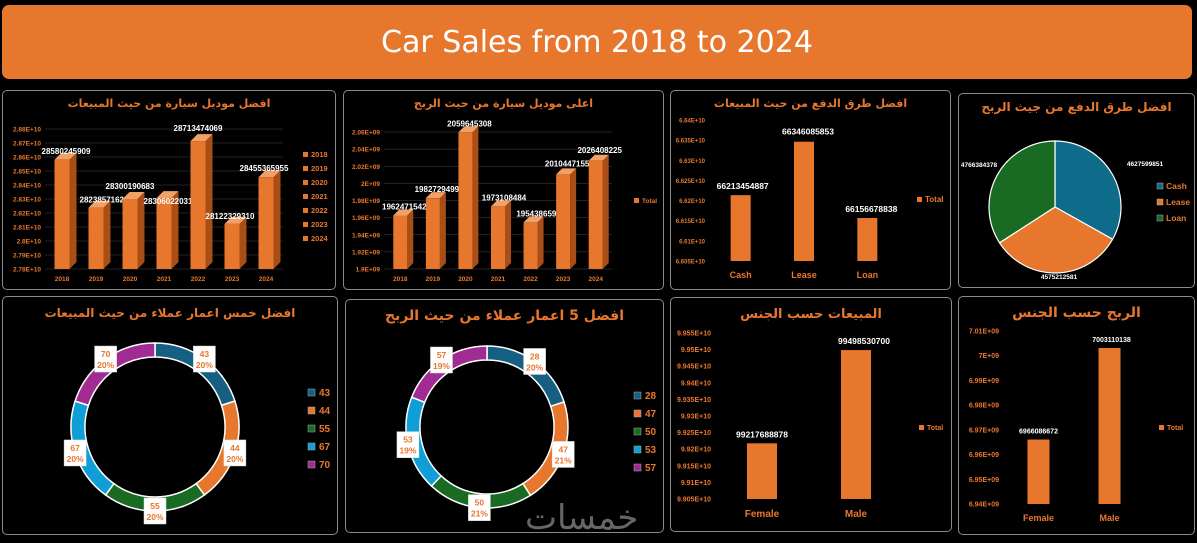  I want to click on data-label: 50, so click(480, 503).